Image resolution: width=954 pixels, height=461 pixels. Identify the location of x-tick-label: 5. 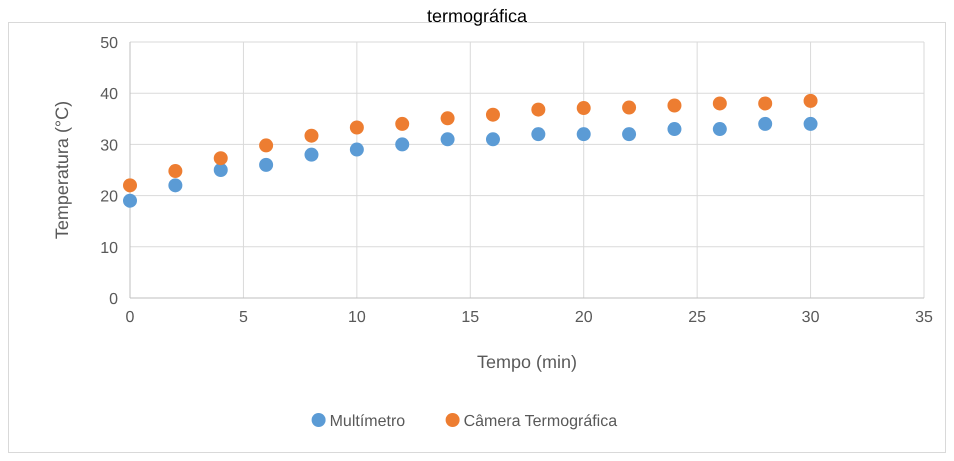
(243, 317).